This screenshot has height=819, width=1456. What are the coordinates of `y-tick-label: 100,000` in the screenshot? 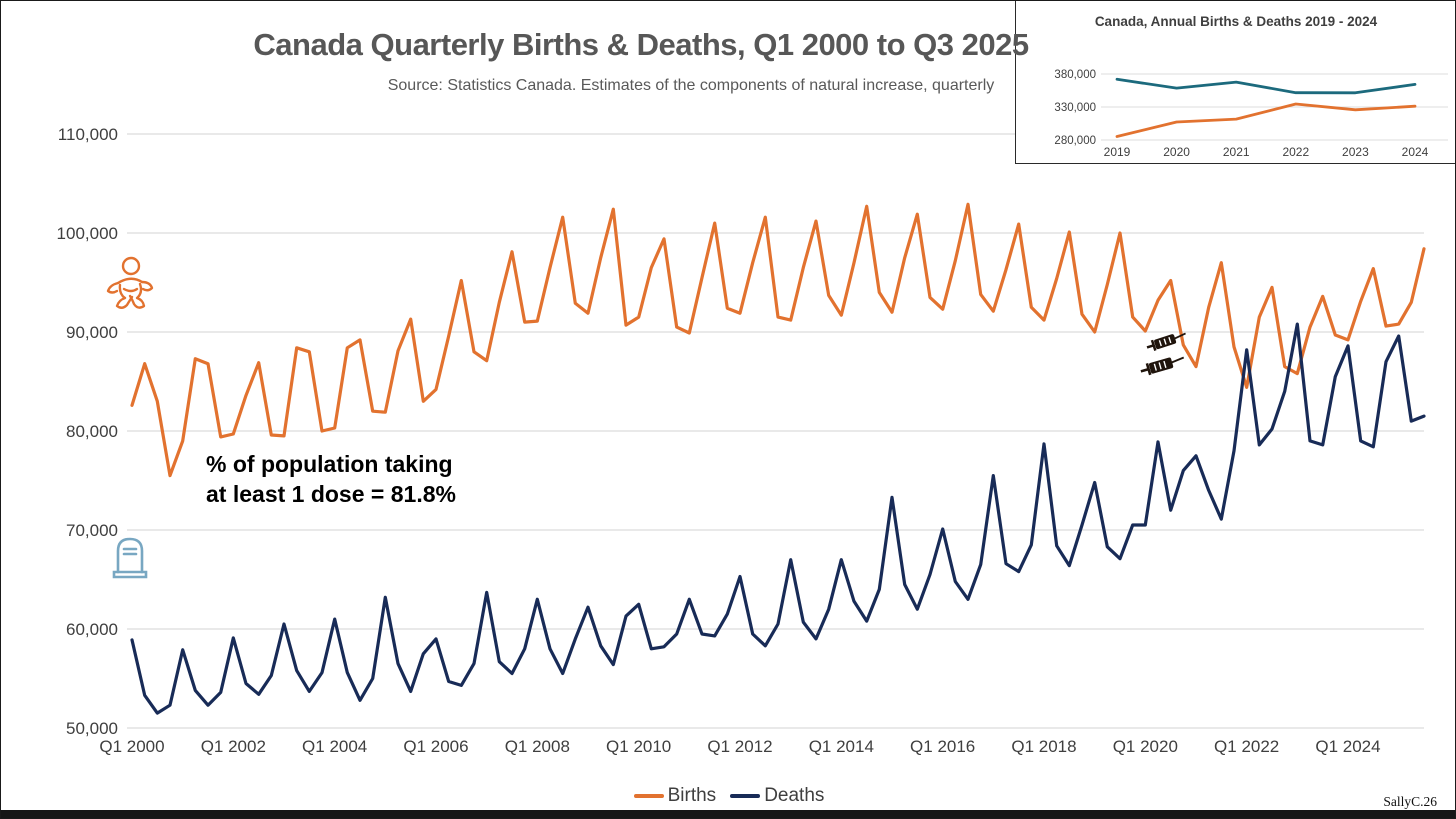 It's located at (87, 233).